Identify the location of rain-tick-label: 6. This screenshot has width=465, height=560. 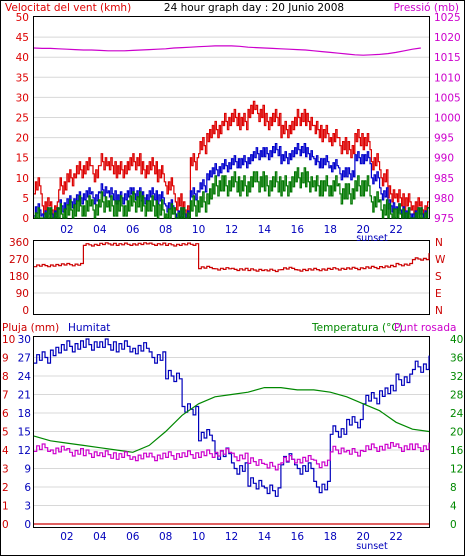
(5, 414).